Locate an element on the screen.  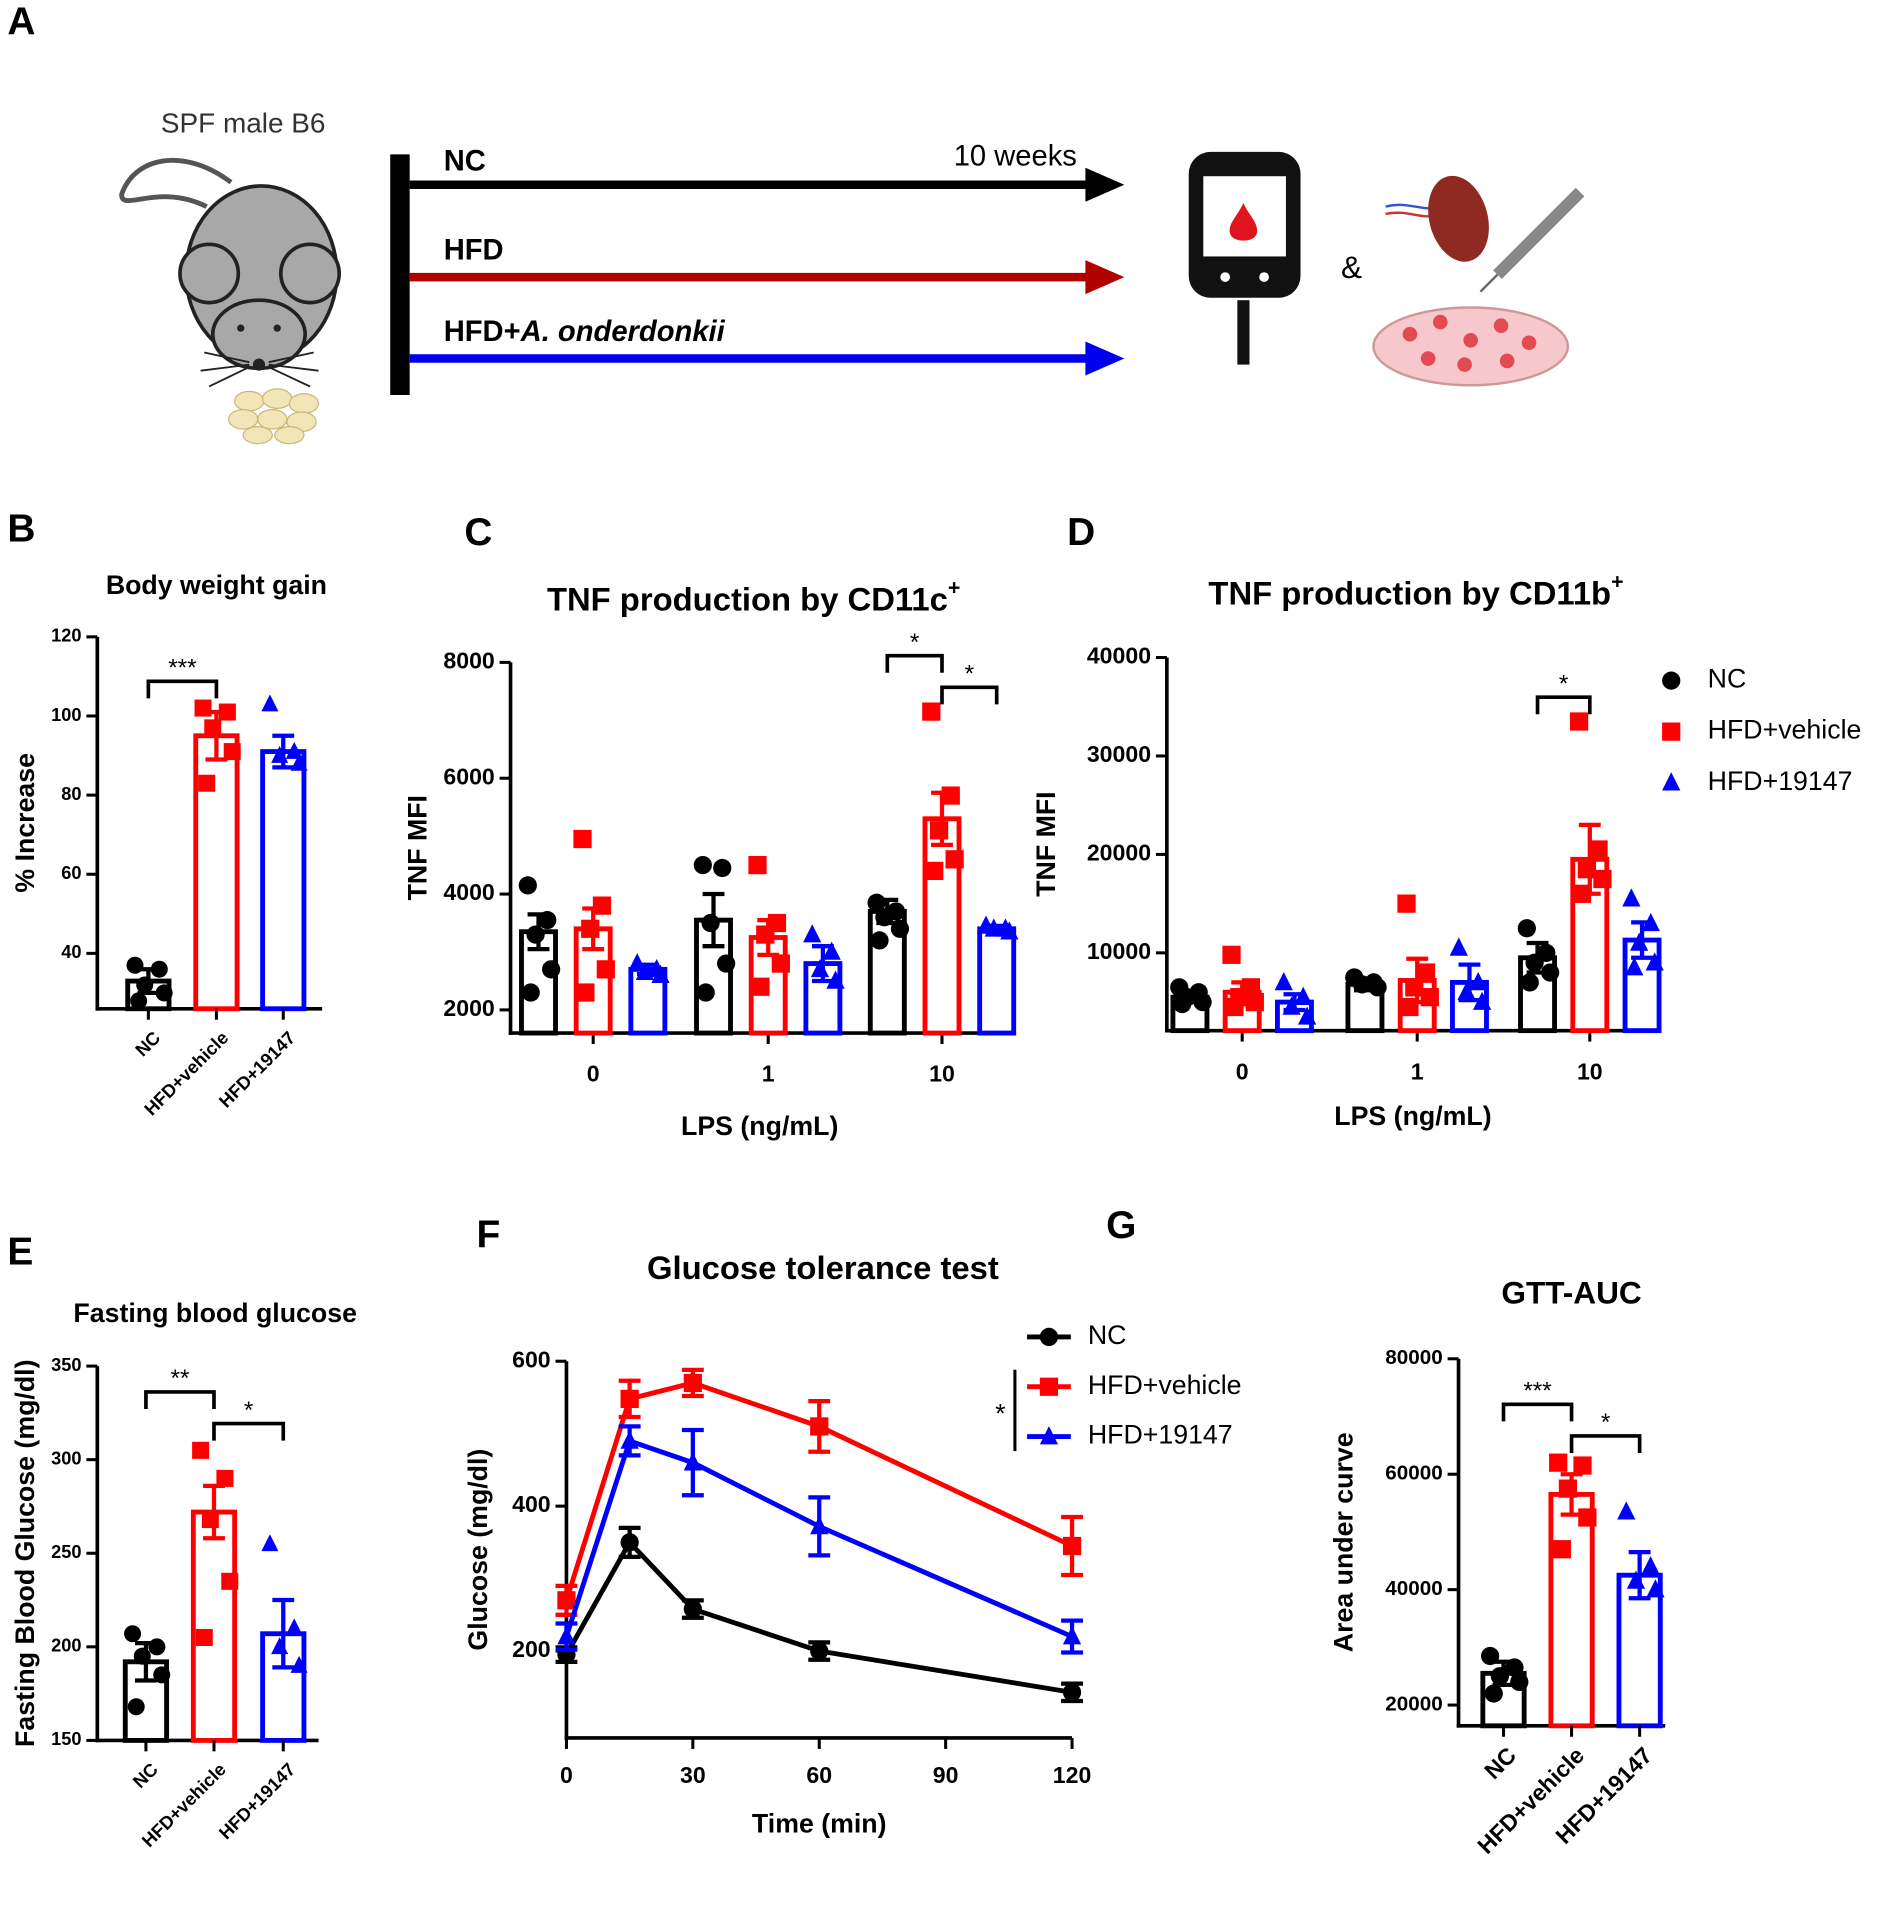
food-pellets is located at coordinates (273, 416).